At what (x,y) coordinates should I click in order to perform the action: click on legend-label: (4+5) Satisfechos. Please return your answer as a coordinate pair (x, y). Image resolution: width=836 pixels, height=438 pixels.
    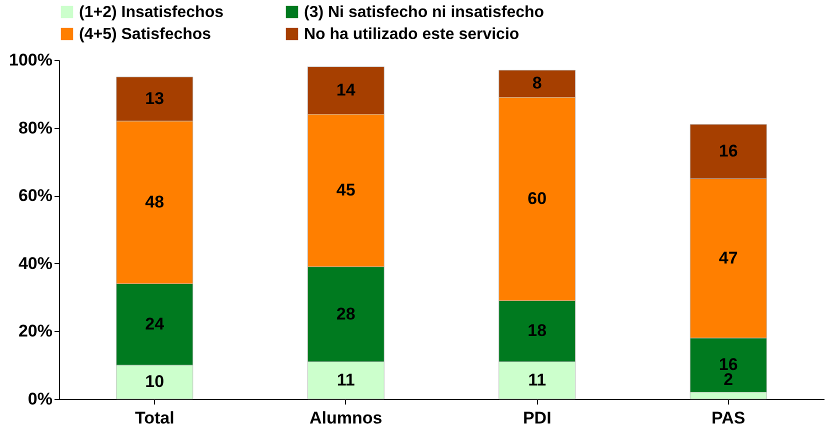
    Looking at the image, I should click on (145, 34).